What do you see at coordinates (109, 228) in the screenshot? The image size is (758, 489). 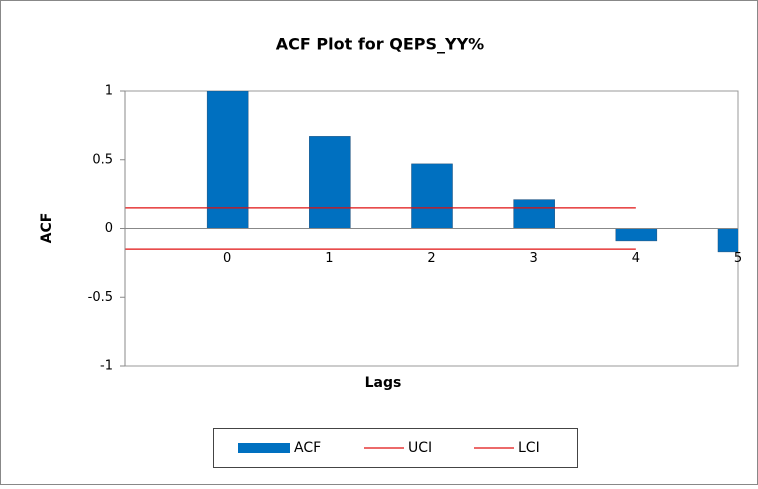 I see `y-tick-label: 0` at bounding box center [109, 228].